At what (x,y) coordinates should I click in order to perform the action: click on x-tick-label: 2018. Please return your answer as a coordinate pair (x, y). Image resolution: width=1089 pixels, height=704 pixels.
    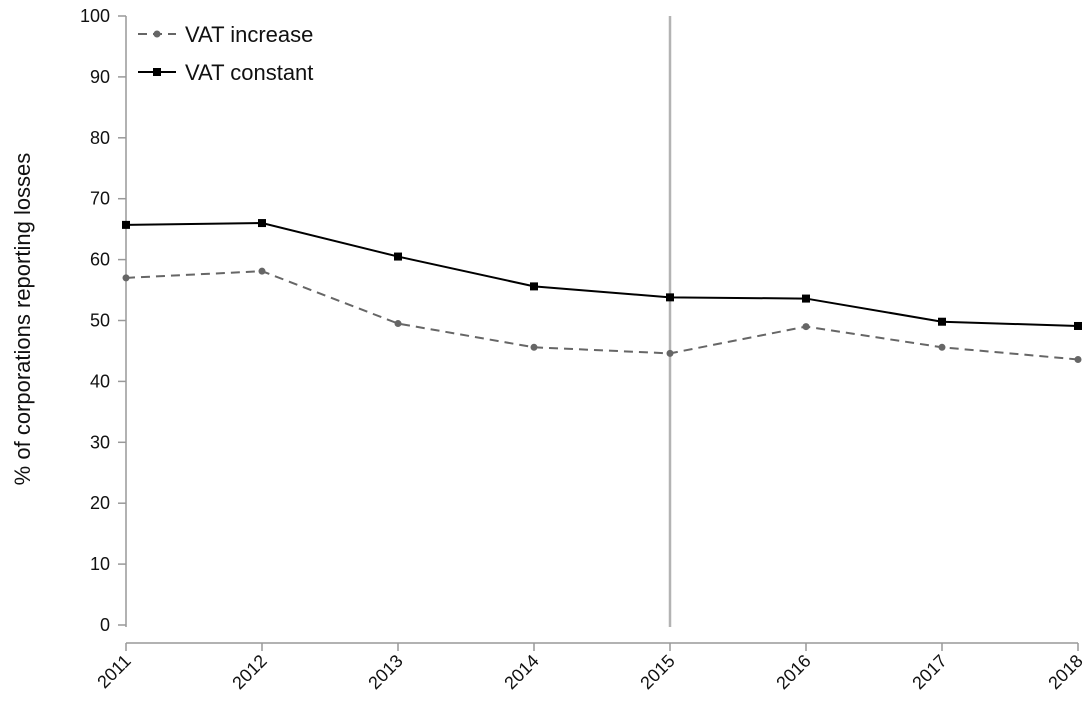
    Looking at the image, I should click on (1065, 672).